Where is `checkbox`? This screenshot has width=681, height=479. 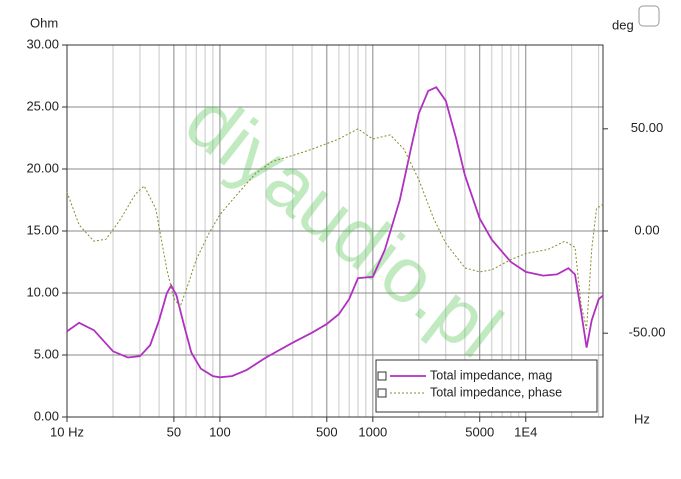
checkbox is located at coordinates (649, 16).